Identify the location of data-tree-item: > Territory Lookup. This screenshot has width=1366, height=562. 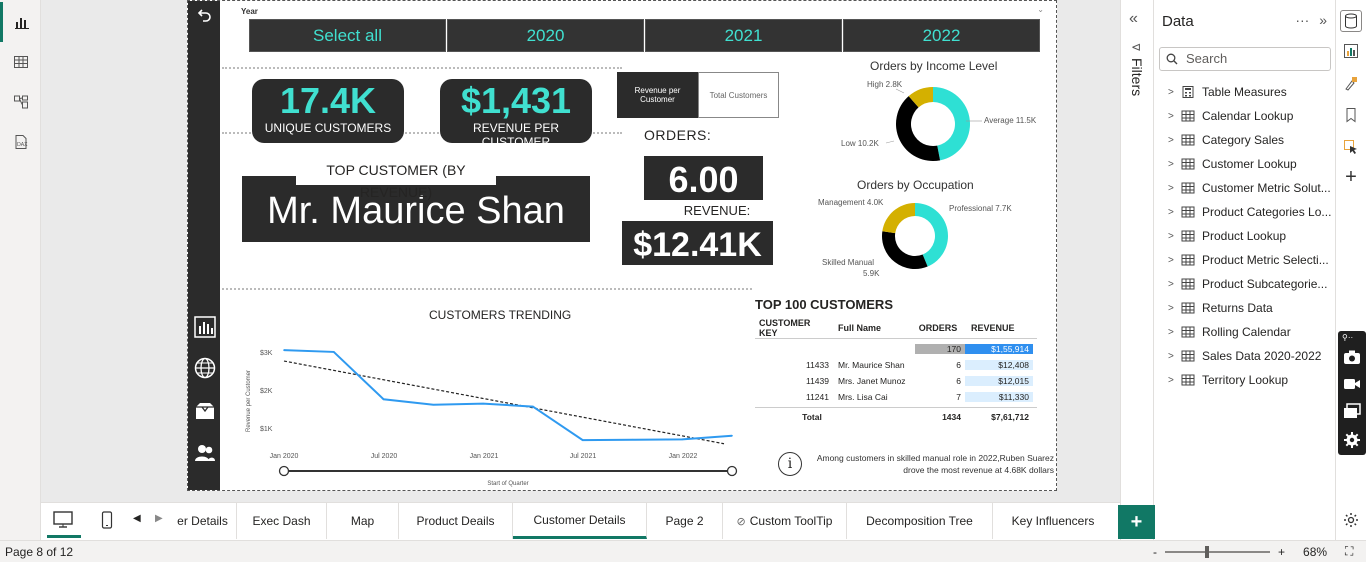
(1250, 380).